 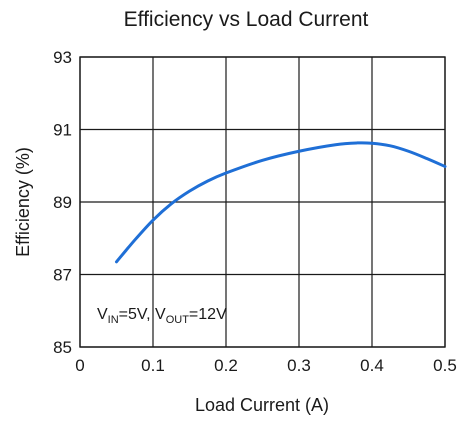 I want to click on chart-title: Efficiency vs Load Current, so click(x=246, y=19).